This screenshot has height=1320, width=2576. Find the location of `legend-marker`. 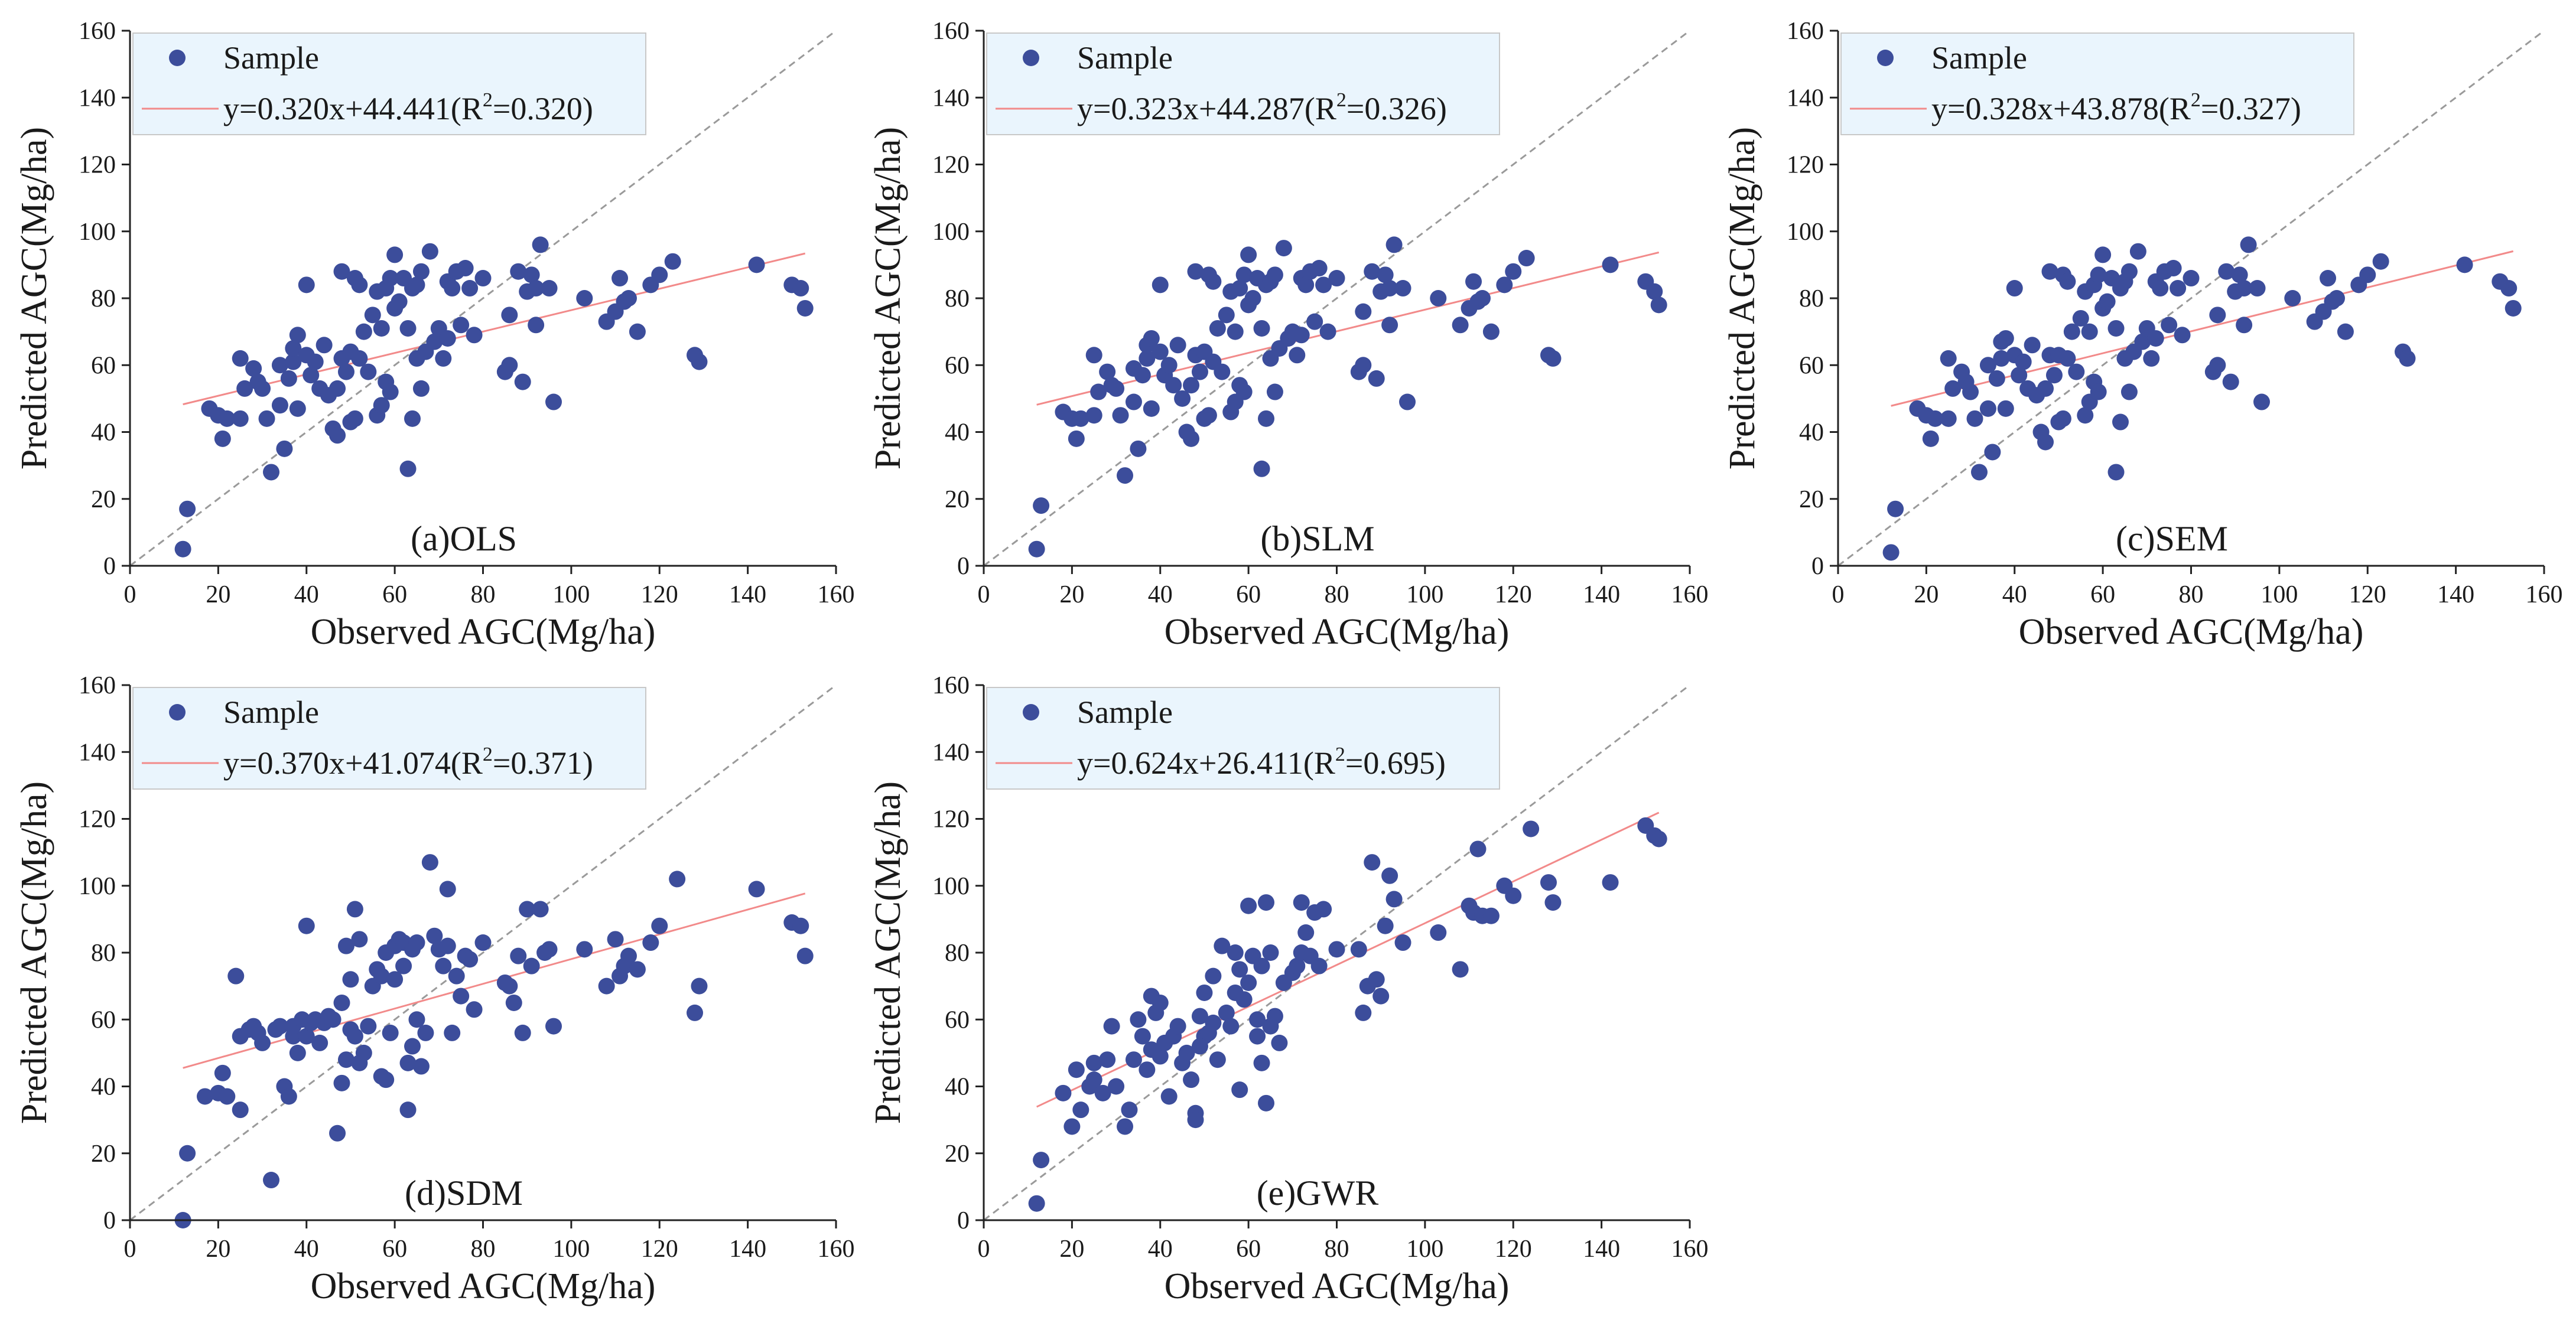

legend-marker is located at coordinates (1886, 58).